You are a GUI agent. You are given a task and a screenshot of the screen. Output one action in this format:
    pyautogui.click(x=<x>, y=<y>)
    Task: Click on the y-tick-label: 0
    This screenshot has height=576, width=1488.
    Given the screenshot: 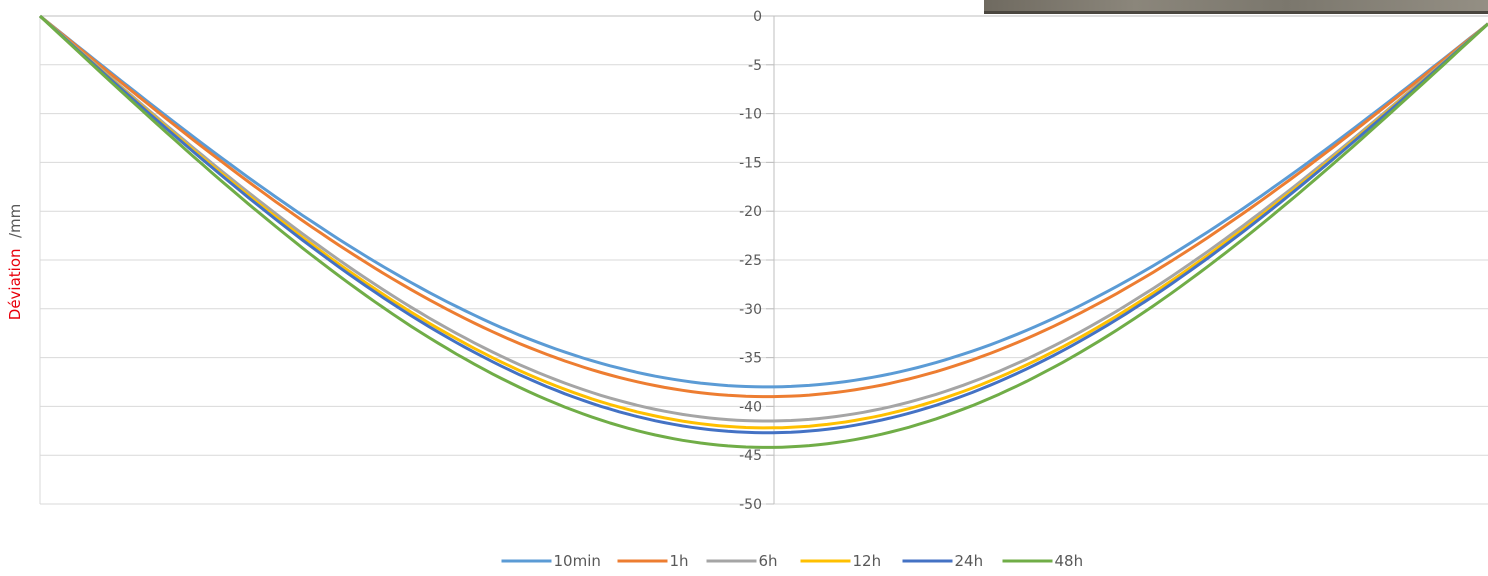 What is the action you would take?
    pyautogui.click(x=757, y=17)
    